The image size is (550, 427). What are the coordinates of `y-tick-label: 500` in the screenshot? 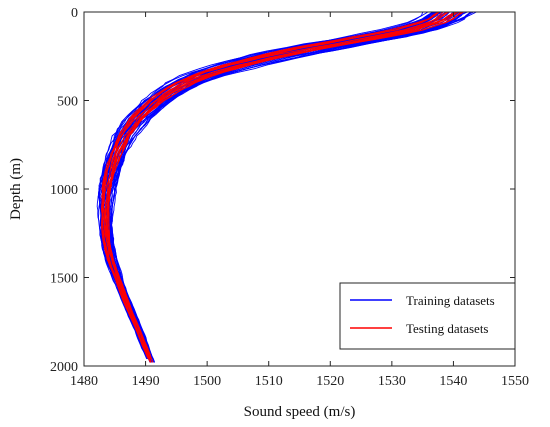 It's located at (67, 102).